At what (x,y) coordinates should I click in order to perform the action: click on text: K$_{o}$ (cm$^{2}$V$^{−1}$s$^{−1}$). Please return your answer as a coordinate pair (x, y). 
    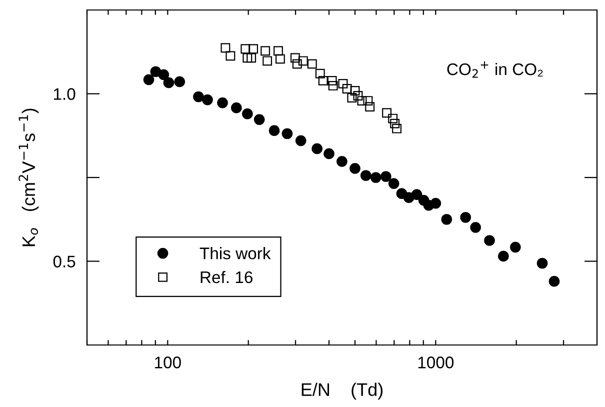
    Looking at the image, I should click on (28, 177).